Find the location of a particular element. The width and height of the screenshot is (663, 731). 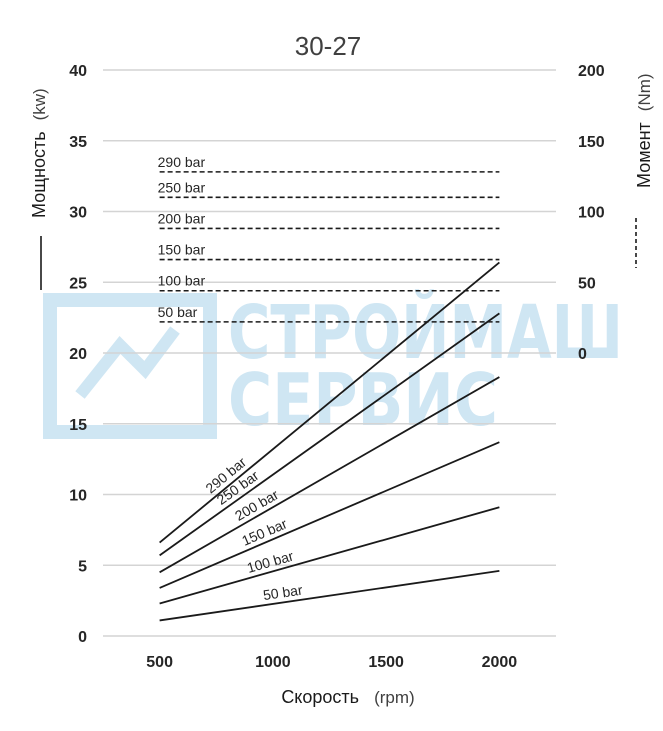

x-axis-label: Скорость is located at coordinates (320, 697).